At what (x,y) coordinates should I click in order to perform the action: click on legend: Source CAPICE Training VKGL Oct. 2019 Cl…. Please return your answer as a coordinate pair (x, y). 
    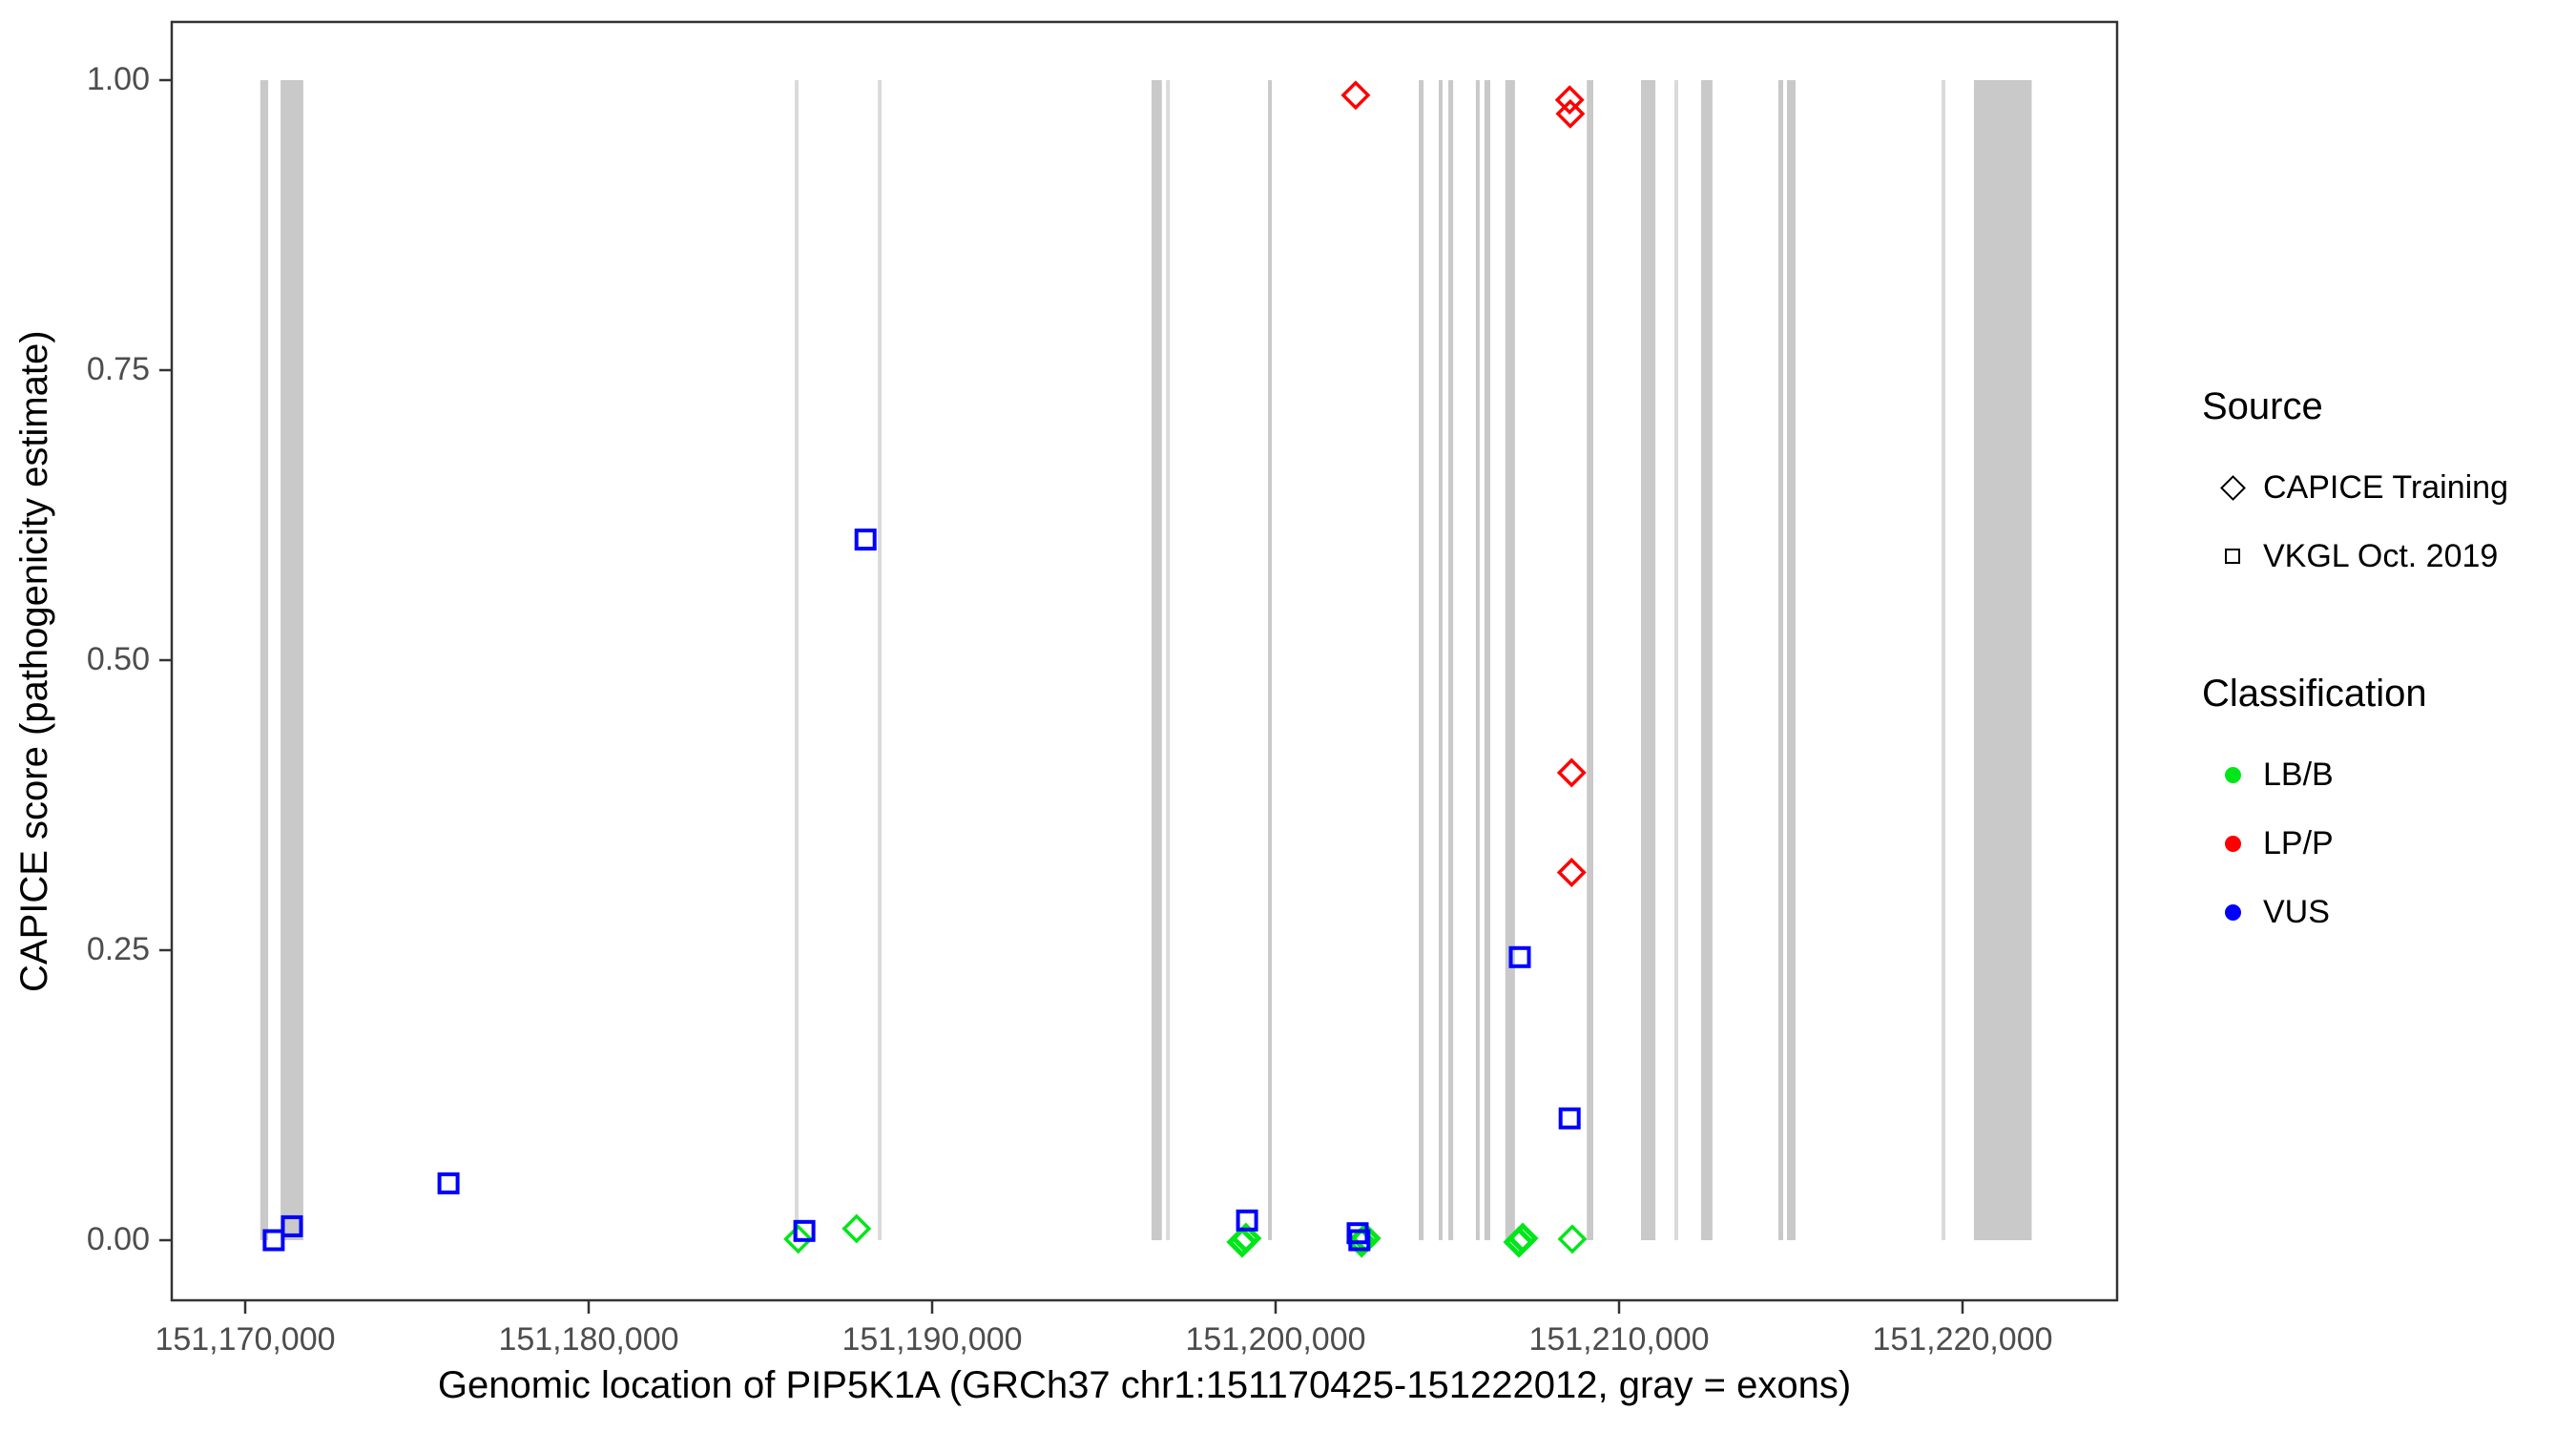
    Looking at the image, I should click on (2383, 665).